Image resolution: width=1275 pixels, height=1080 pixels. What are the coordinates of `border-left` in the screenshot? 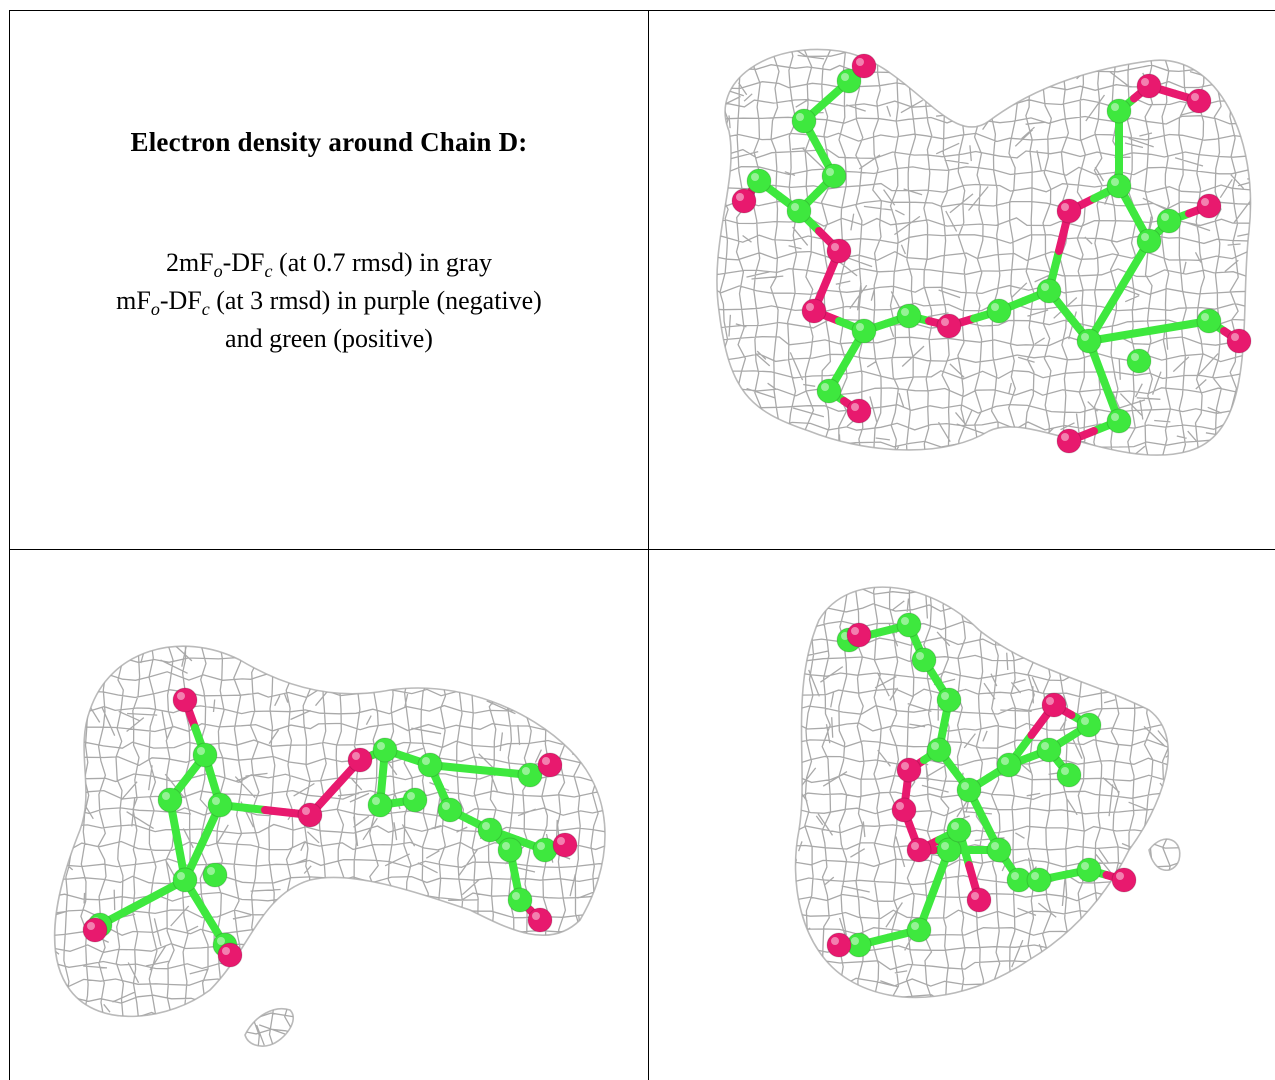 It's located at (9, 545).